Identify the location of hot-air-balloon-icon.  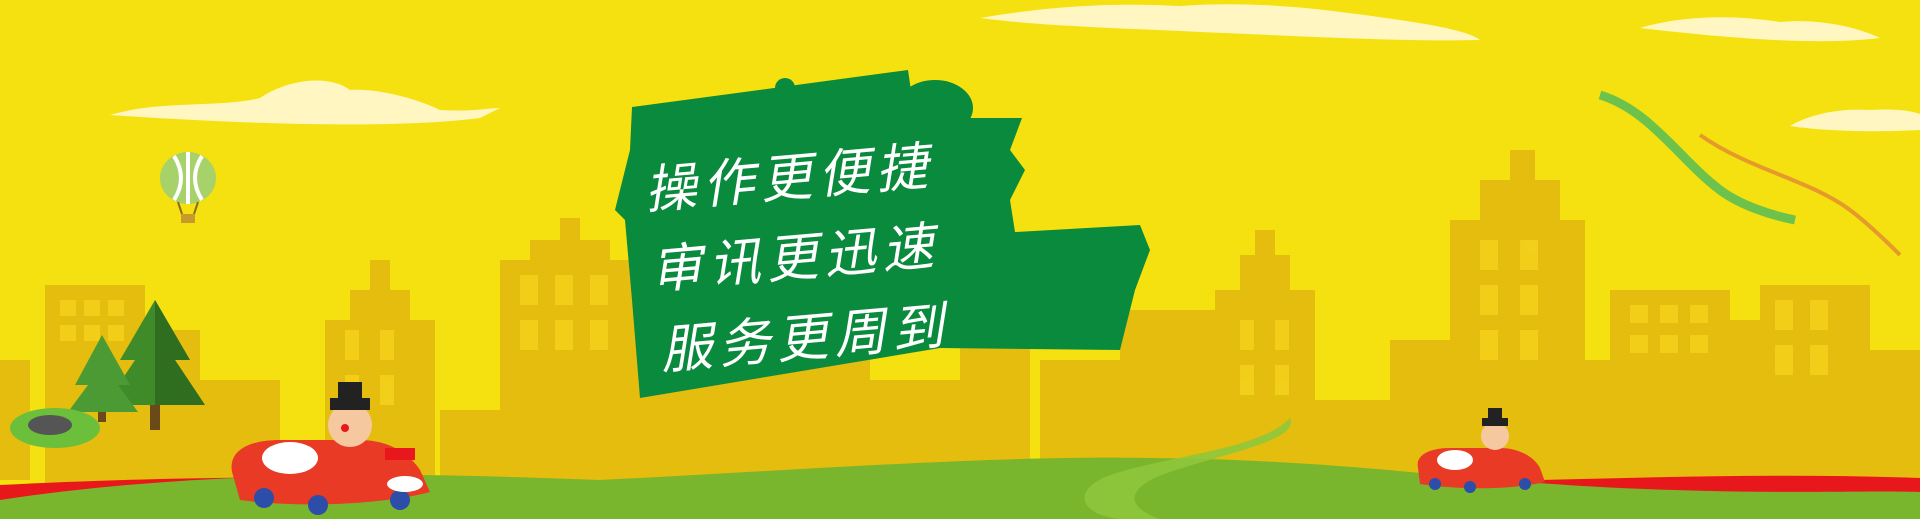
(188, 187).